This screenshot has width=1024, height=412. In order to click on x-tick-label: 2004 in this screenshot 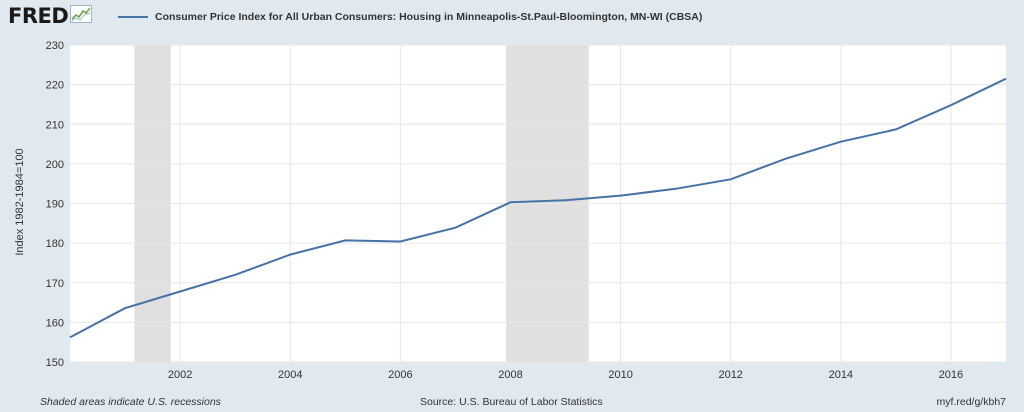, I will do `click(290, 375)`.